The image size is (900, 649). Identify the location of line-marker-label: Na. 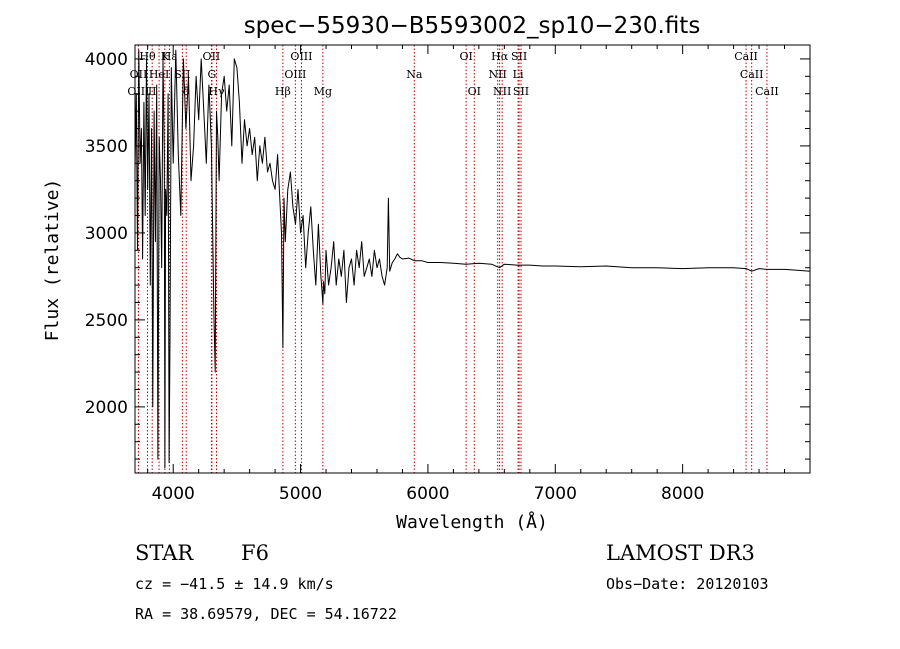
(414, 74).